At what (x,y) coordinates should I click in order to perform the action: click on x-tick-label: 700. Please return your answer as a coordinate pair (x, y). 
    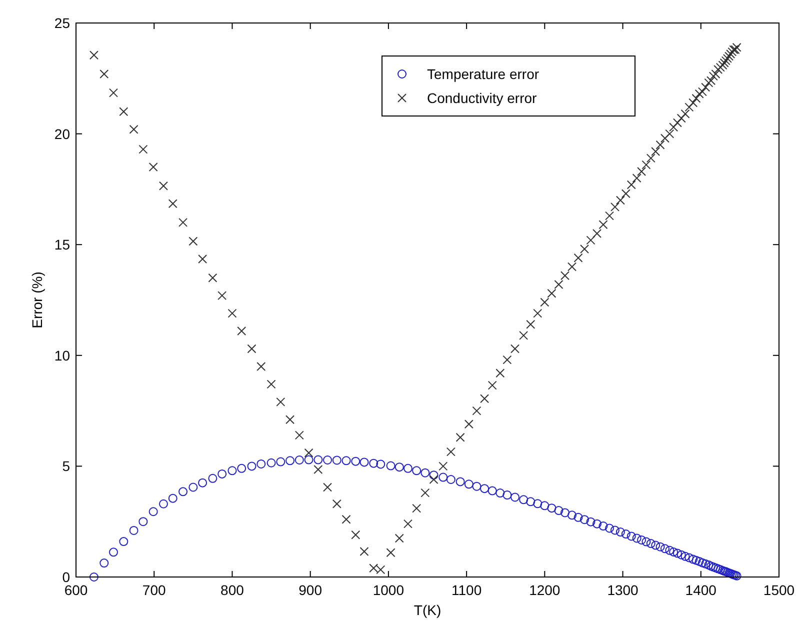
    Looking at the image, I should click on (154, 590).